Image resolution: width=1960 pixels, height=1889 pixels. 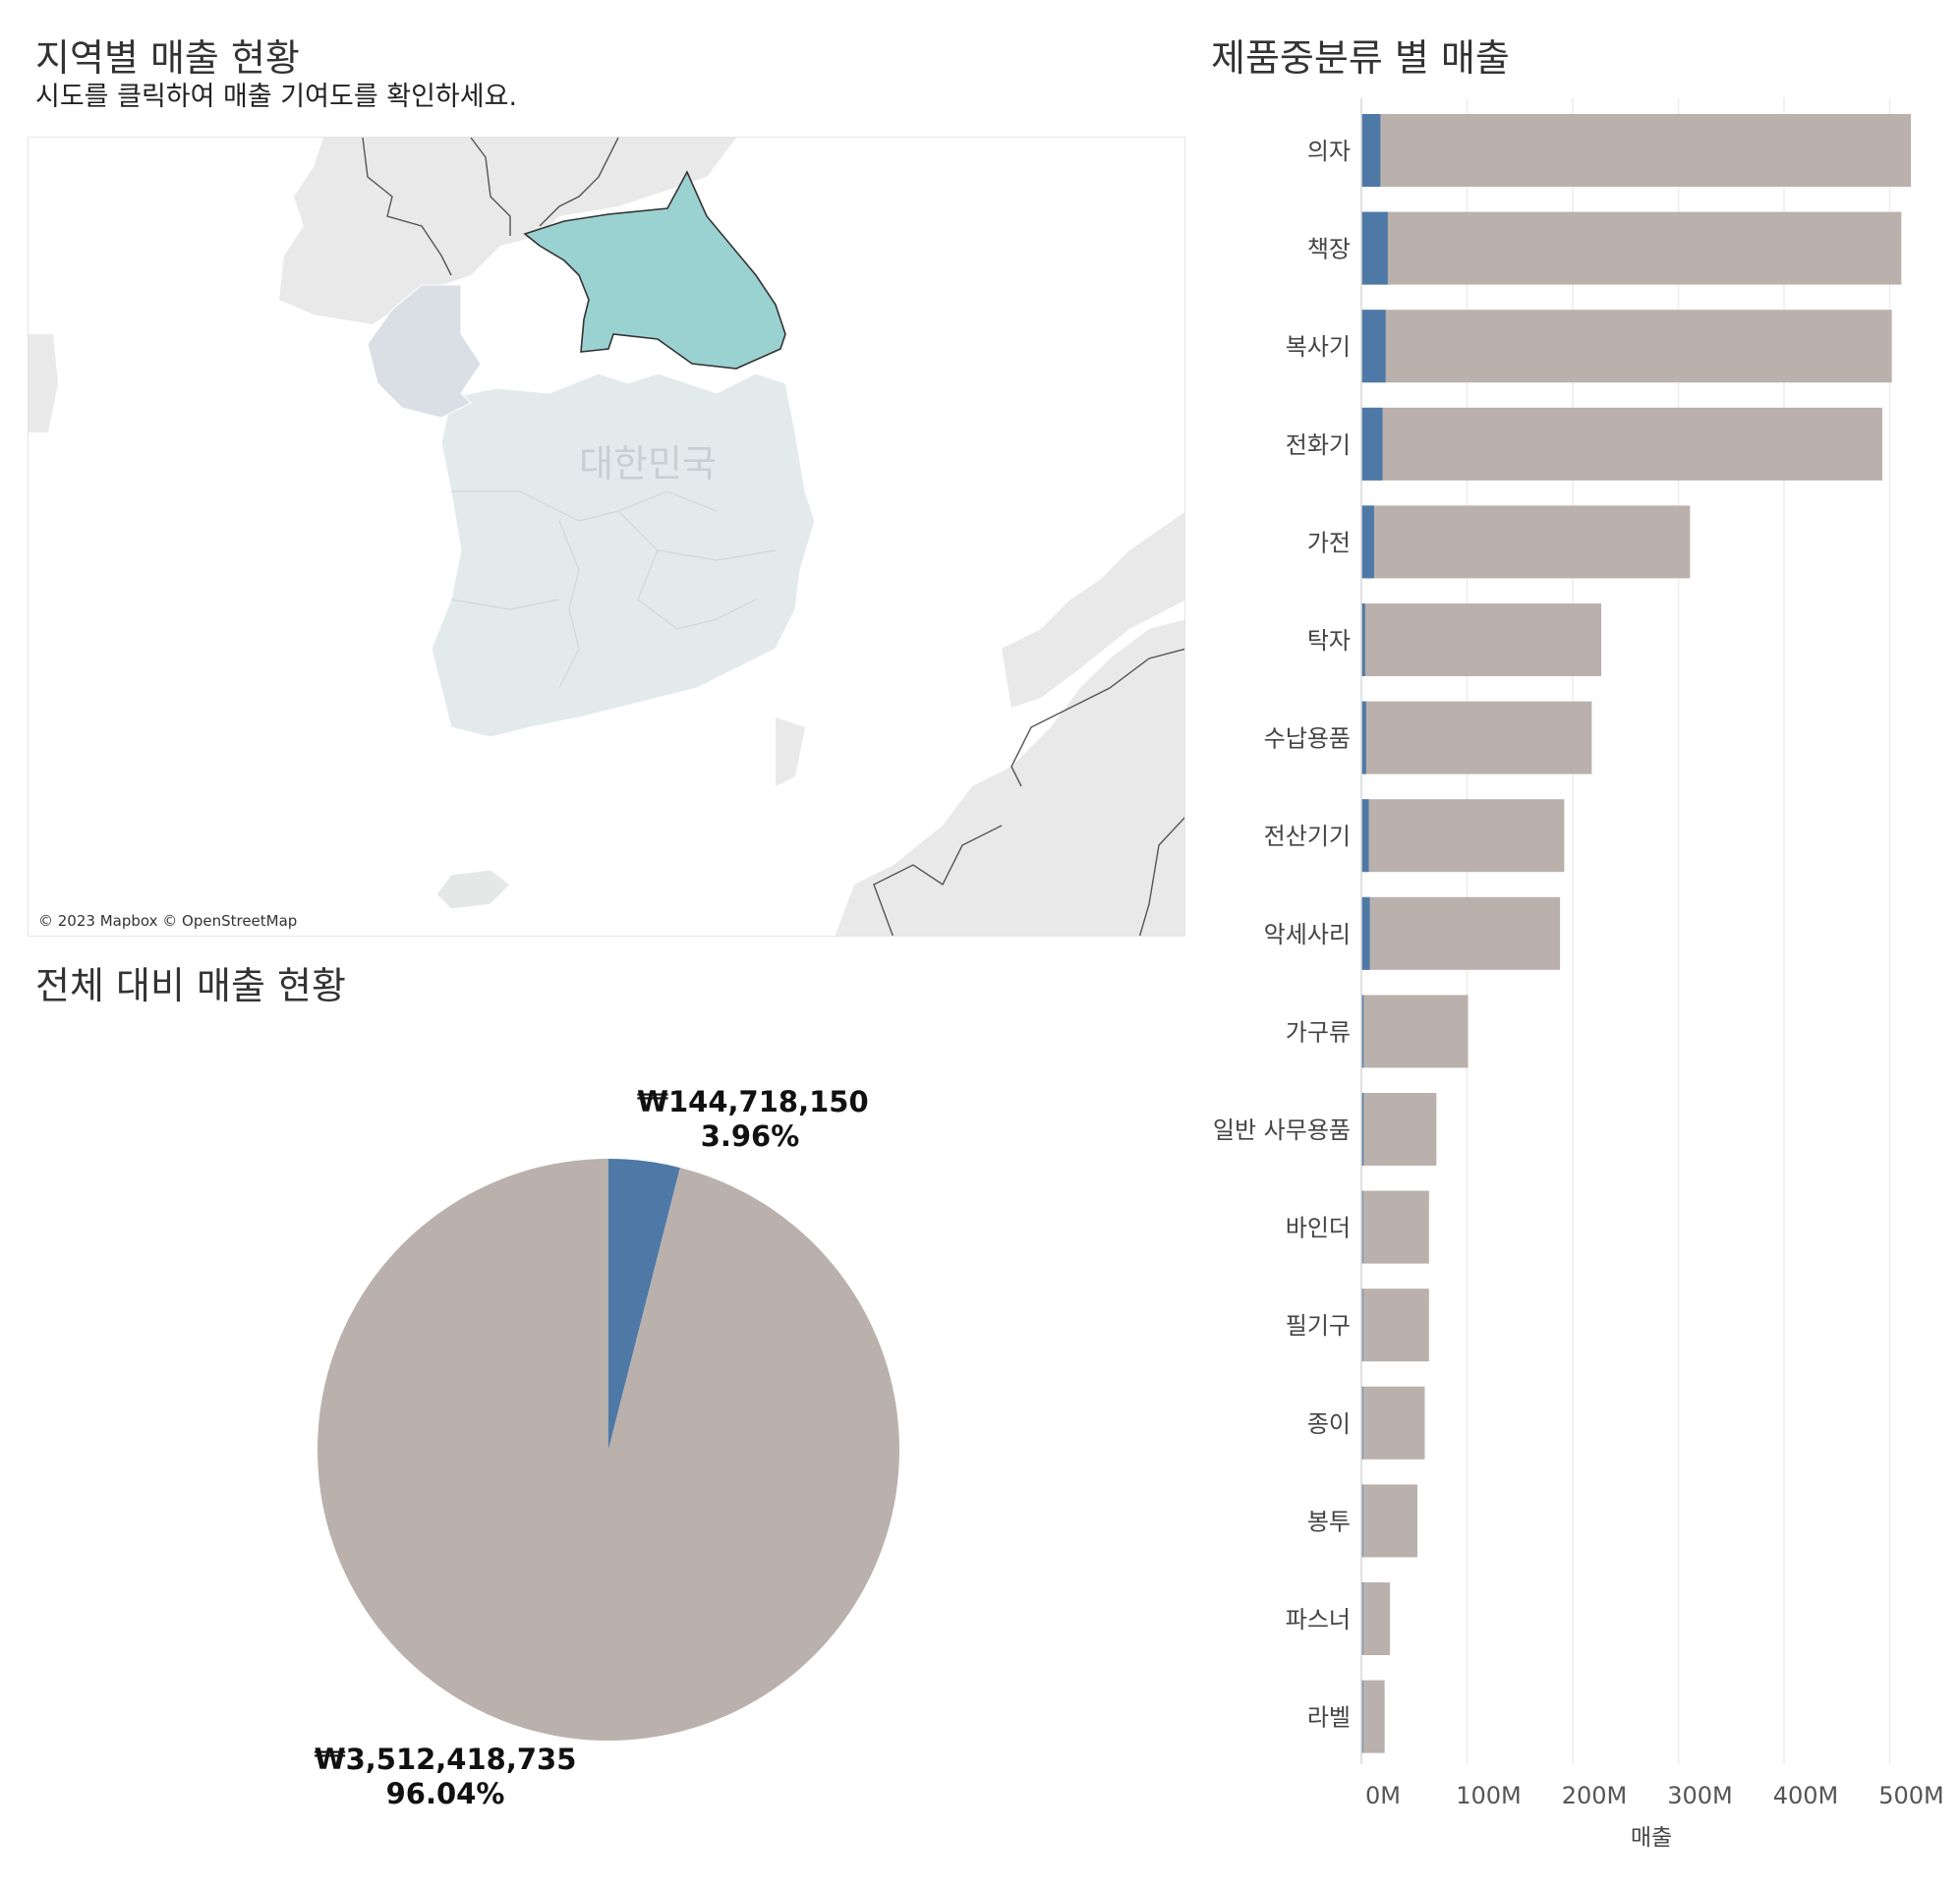 I want to click on selected-percent: 3.96%, so click(x=750, y=1136).